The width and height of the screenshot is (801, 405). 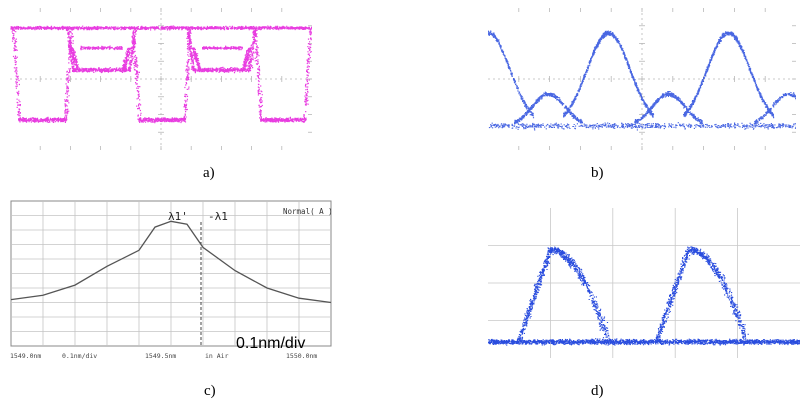 What do you see at coordinates (210, 391) in the screenshot?
I see `caption-c: c)` at bounding box center [210, 391].